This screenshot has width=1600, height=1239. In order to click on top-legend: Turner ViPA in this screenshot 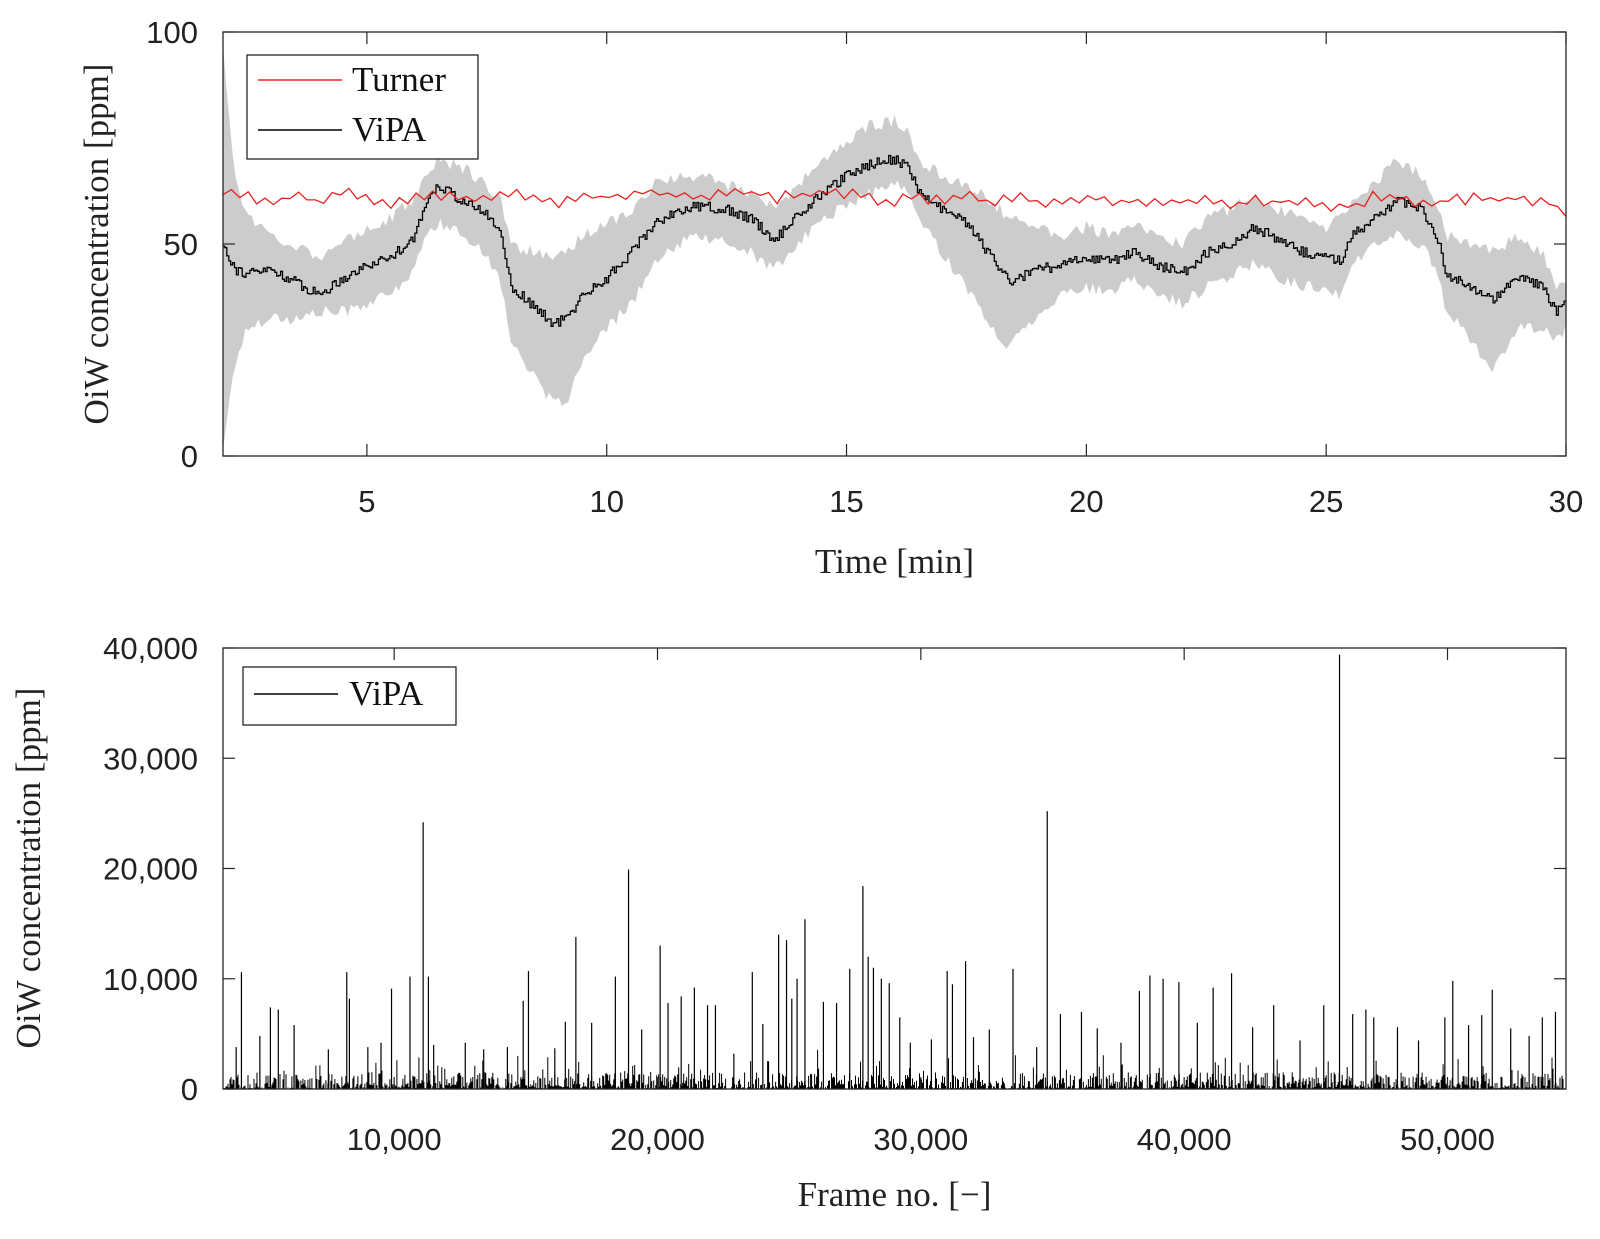, I will do `click(362, 107)`.